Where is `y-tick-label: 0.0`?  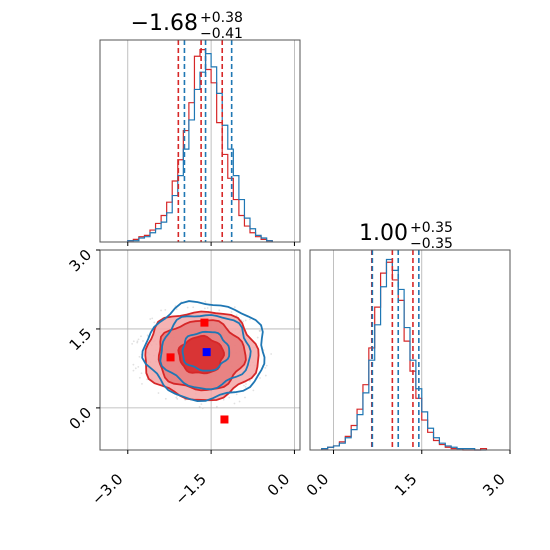 y-tick-label: 0.0 is located at coordinates (81, 419).